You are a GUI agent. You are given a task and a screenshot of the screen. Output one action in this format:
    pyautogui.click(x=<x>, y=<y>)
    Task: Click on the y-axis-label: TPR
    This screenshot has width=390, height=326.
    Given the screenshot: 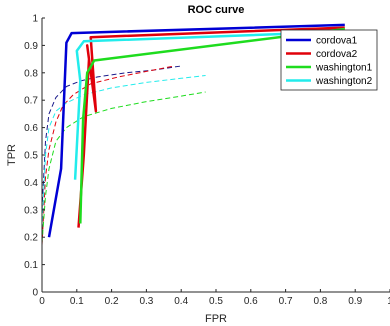 What is the action you would take?
    pyautogui.click(x=12, y=155)
    